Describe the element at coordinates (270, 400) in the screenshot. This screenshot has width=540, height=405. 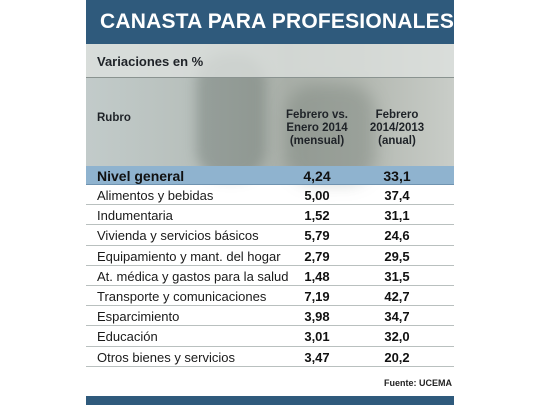
I see `bottom-bar` at that location.